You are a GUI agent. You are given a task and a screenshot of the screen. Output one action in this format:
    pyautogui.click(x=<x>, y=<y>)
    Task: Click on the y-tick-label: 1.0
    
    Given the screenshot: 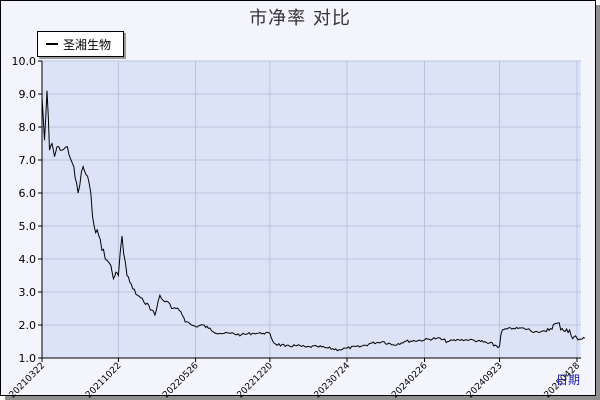 What is the action you would take?
    pyautogui.click(x=28, y=358)
    